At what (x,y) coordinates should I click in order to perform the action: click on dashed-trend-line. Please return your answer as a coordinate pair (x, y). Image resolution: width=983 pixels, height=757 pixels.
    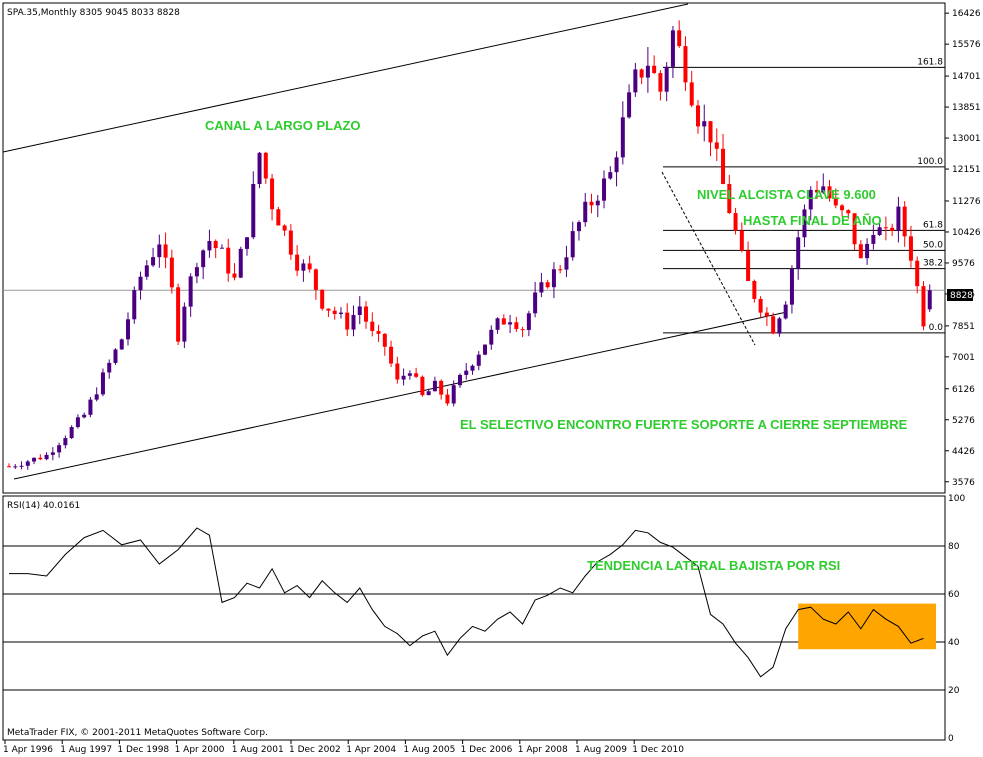
    Looking at the image, I should click on (708, 258).